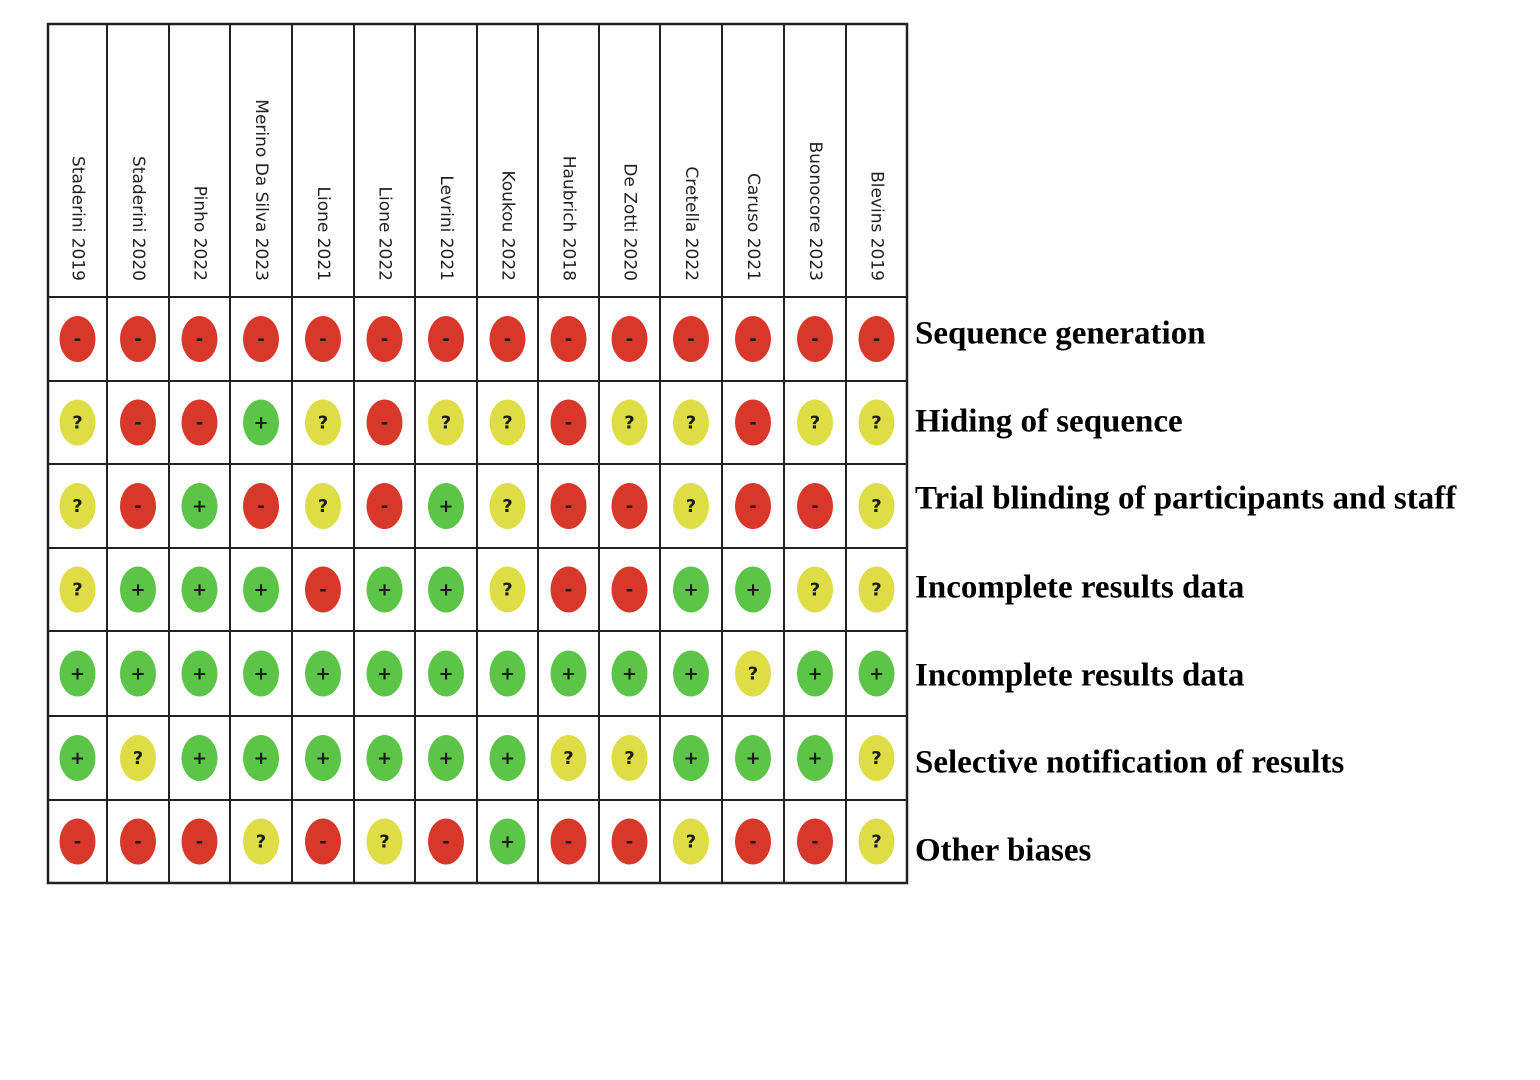  What do you see at coordinates (877, 226) in the screenshot?
I see `study-label: Blevins 2019` at bounding box center [877, 226].